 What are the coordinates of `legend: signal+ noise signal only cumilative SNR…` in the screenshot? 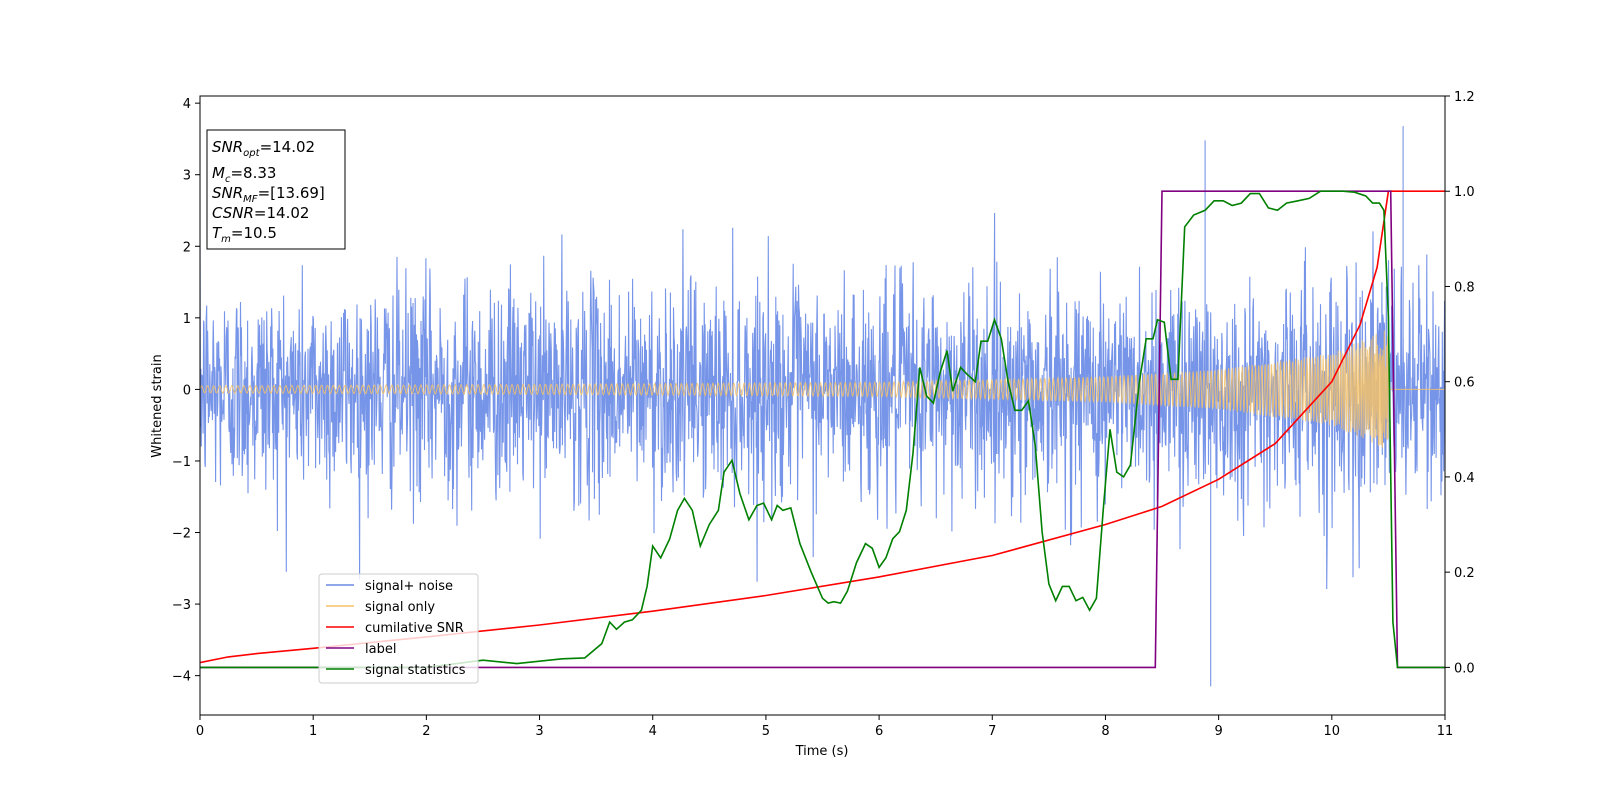 It's located at (398, 628).